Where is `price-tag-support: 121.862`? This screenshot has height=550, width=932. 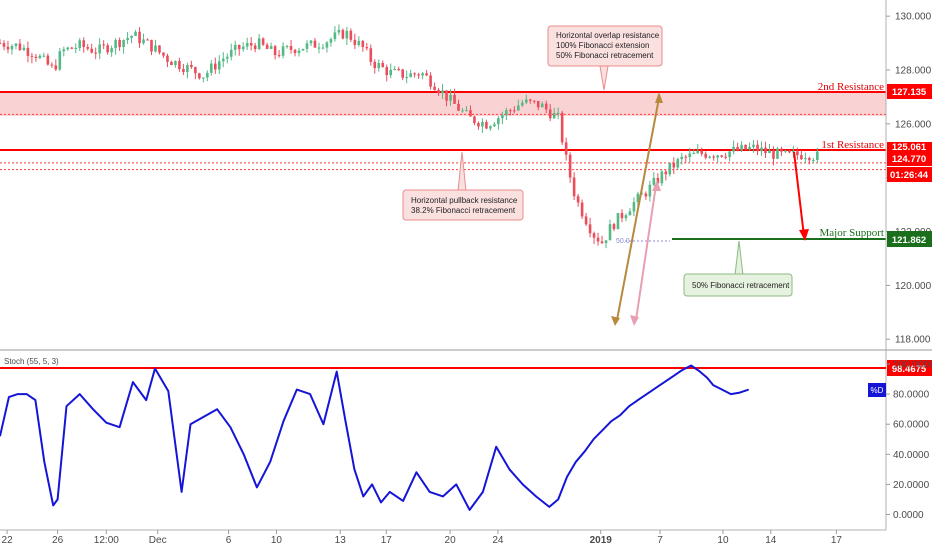
price-tag-support: 121.862 is located at coordinates (909, 239).